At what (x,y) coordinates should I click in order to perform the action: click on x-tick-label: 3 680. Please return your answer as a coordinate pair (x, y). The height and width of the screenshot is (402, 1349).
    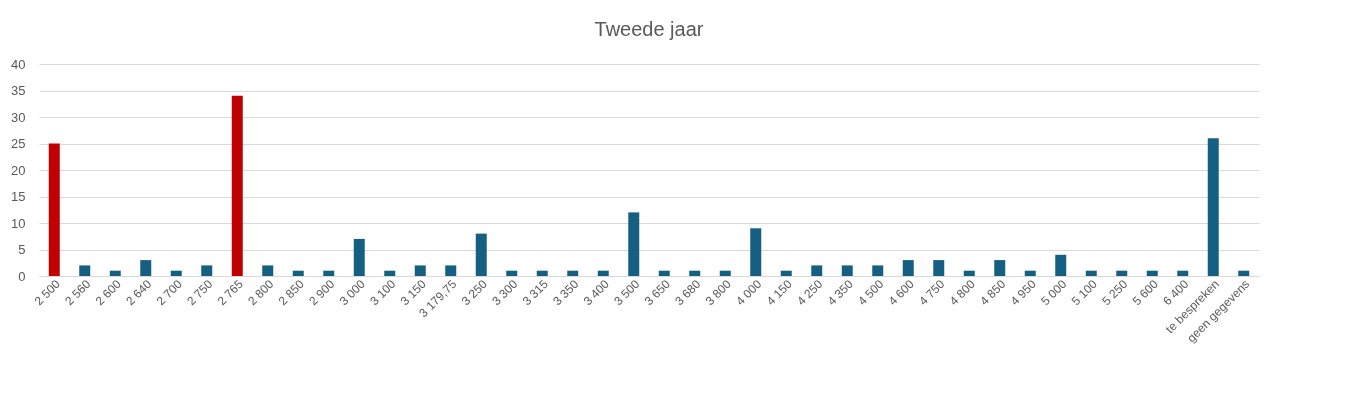
    Looking at the image, I should click on (688, 292).